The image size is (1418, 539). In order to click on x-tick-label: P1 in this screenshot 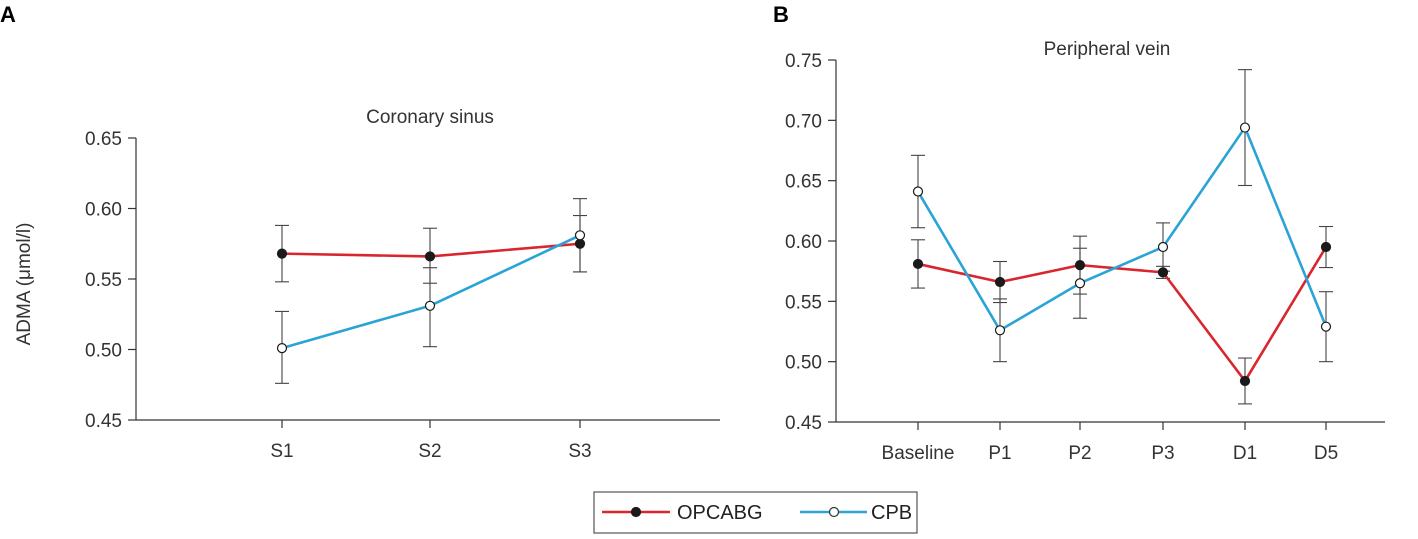, I will do `click(999, 453)`.